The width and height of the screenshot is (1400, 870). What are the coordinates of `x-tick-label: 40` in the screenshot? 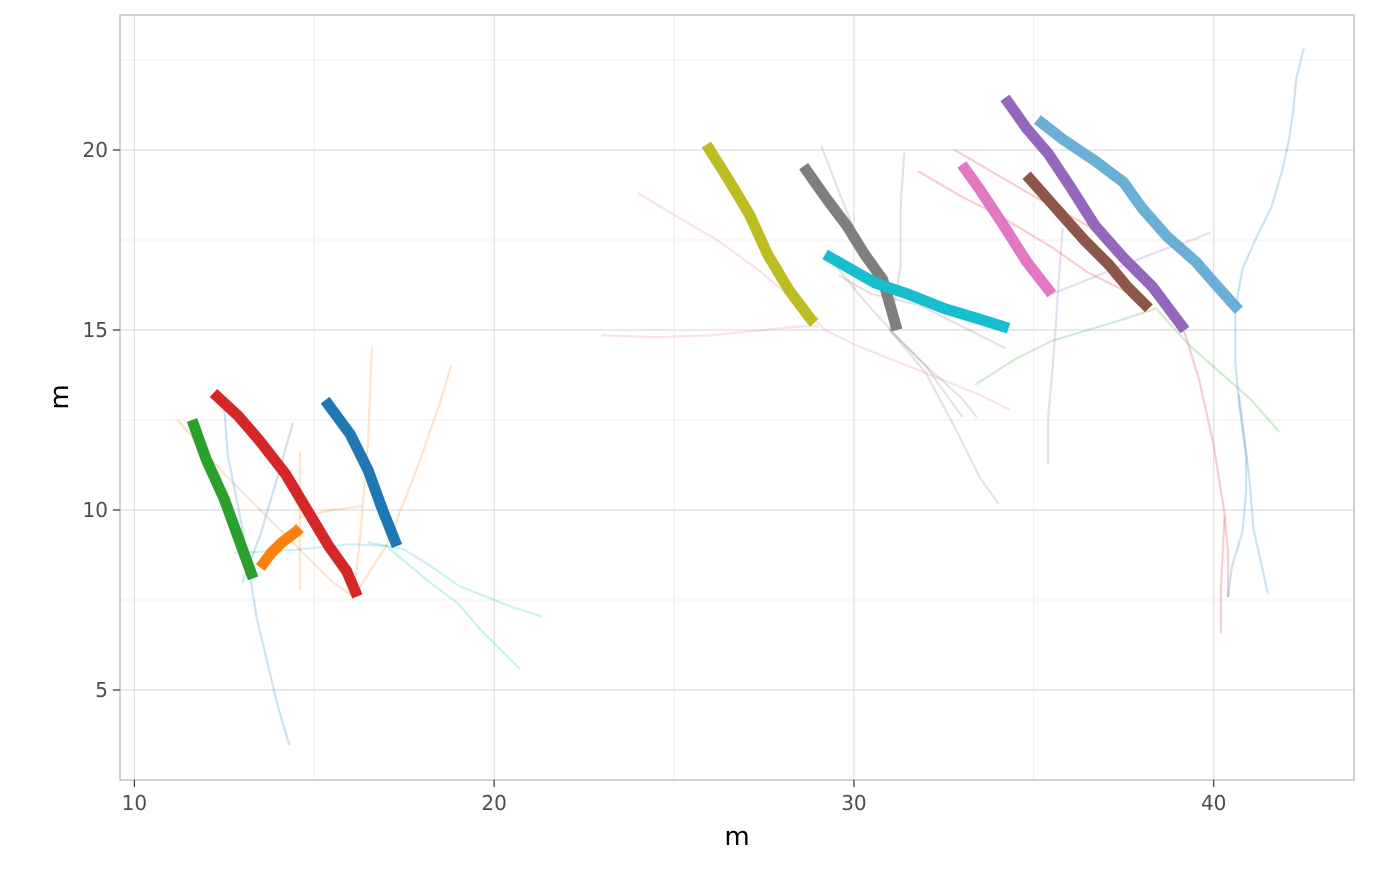 It's located at (1213, 803).